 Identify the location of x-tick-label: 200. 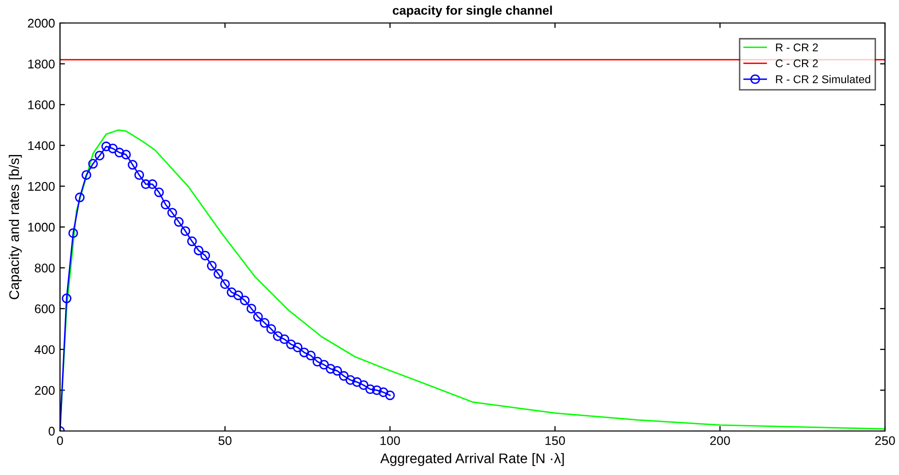
(720, 441).